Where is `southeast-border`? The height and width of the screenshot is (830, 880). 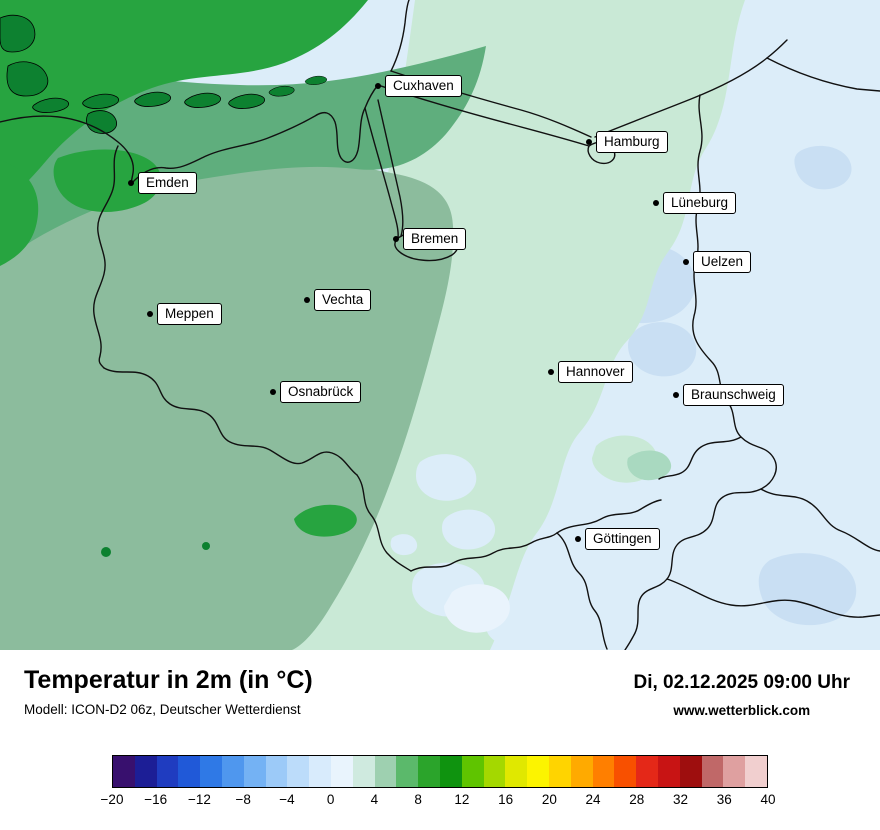 southeast-border is located at coordinates (773, 598).